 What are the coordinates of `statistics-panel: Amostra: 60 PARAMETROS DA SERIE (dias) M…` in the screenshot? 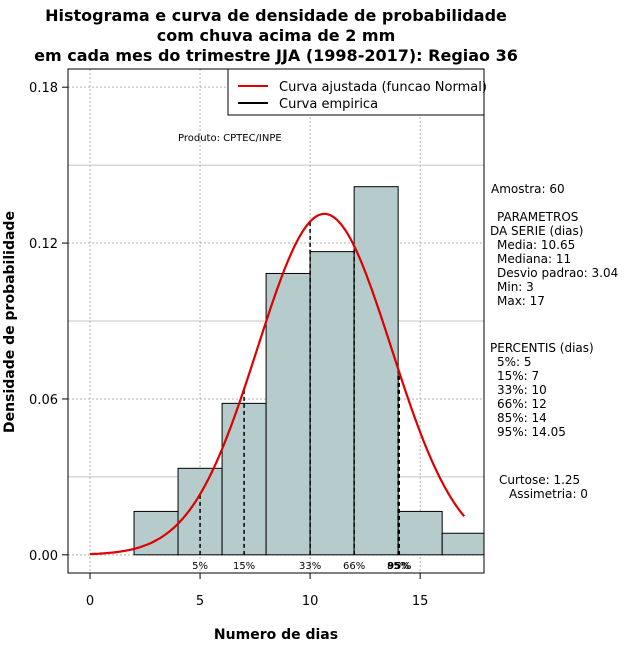 It's located at (554, 341).